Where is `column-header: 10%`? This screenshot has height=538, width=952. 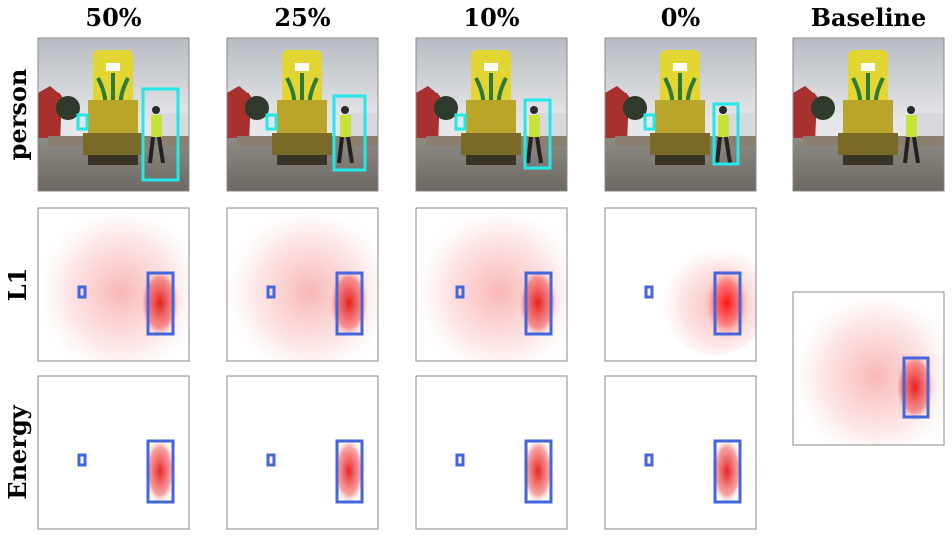
column-header: 10% is located at coordinates (491, 17).